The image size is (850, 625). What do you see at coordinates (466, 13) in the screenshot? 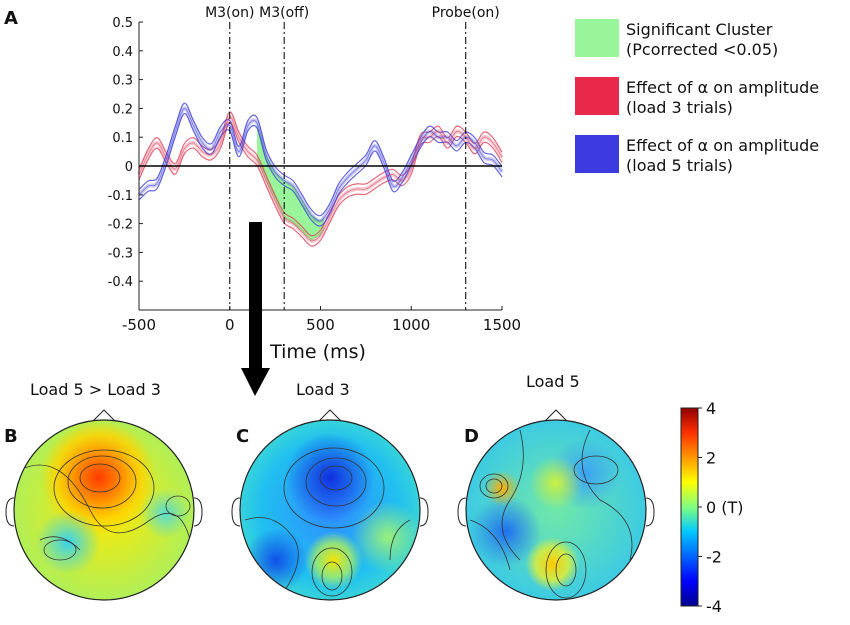
I see `event-label: Probe(on)` at bounding box center [466, 13].